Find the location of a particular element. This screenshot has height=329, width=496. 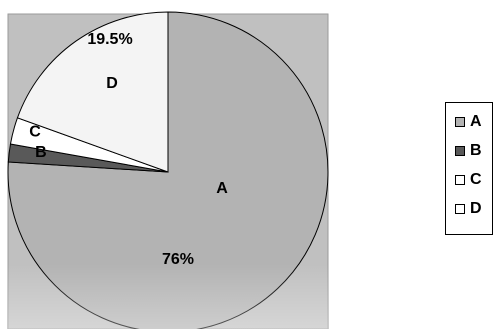

legend-swatch-d is located at coordinates (460, 208).